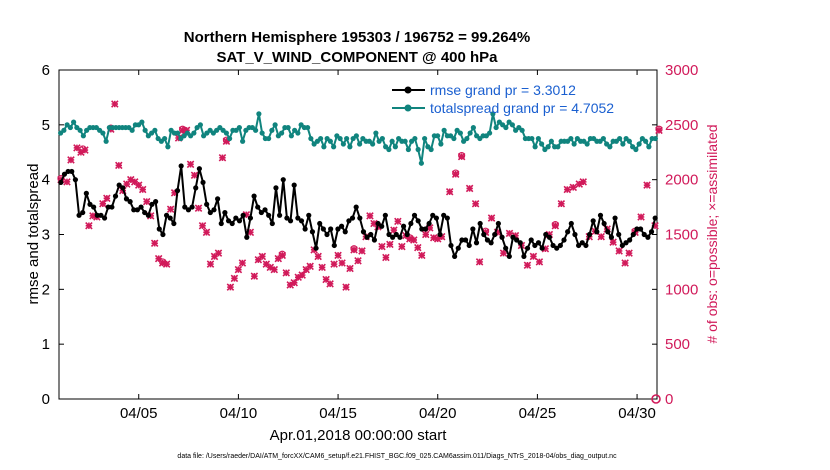 This screenshot has width=830, height=470. Describe the element at coordinates (675, 235) in the screenshot. I see `right-axis-ticks: 0 500 1000 1500 2000 2500 3000` at that location.